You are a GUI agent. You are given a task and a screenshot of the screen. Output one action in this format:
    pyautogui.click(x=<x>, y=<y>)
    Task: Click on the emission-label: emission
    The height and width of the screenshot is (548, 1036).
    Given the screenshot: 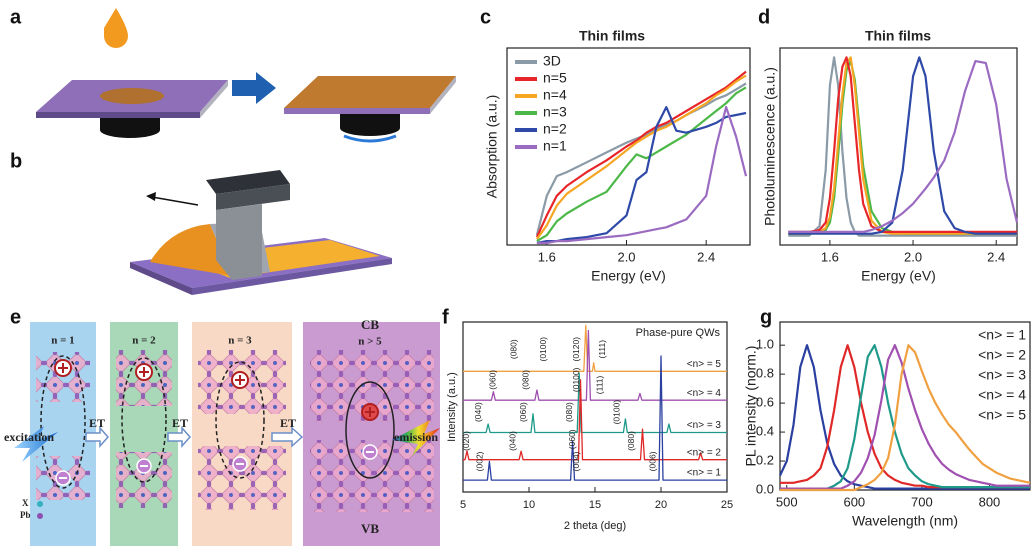 What is the action you would take?
    pyautogui.click(x=416, y=437)
    